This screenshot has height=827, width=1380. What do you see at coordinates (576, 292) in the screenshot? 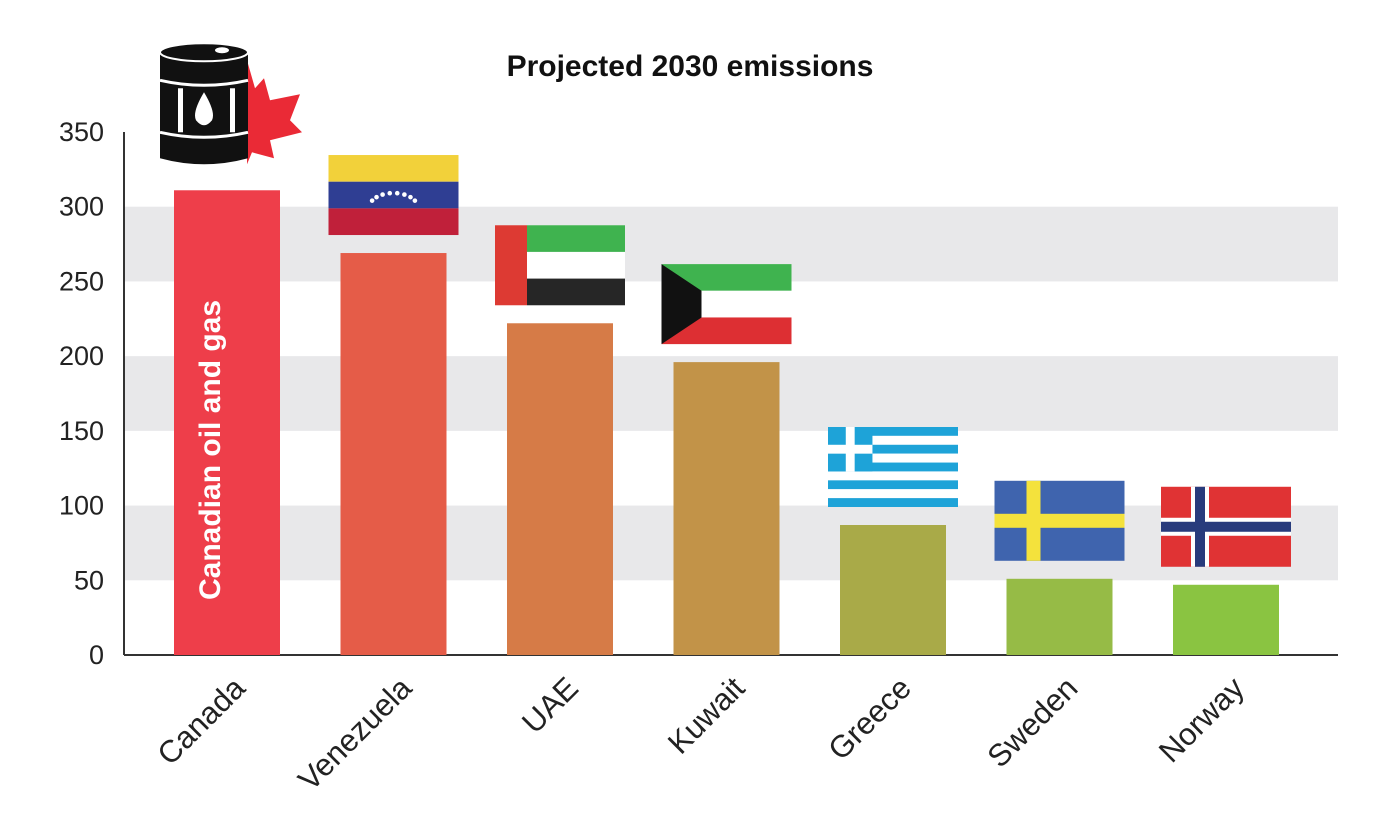
I see `flag-stripe-black` at bounding box center [576, 292].